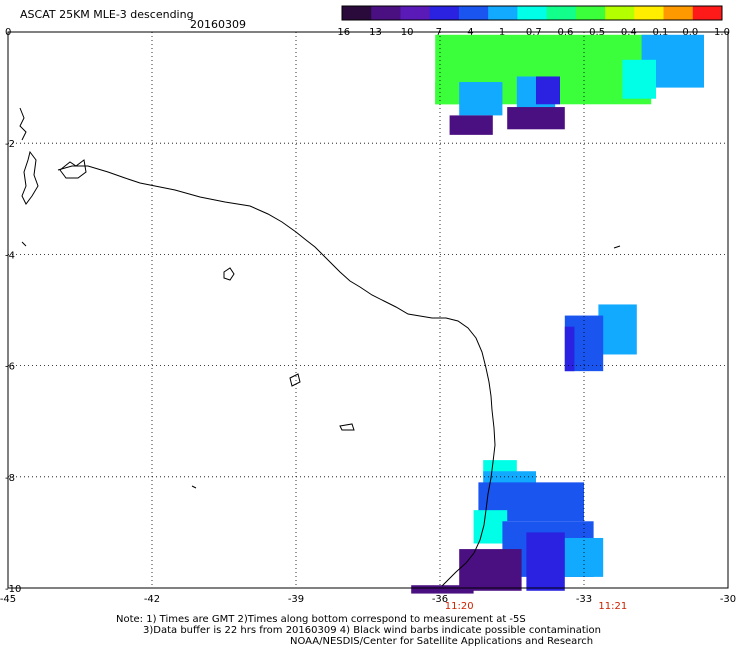 The width and height of the screenshot is (740, 650). What do you see at coordinates (728, 599) in the screenshot?
I see `x-tick-label: -30` at bounding box center [728, 599].